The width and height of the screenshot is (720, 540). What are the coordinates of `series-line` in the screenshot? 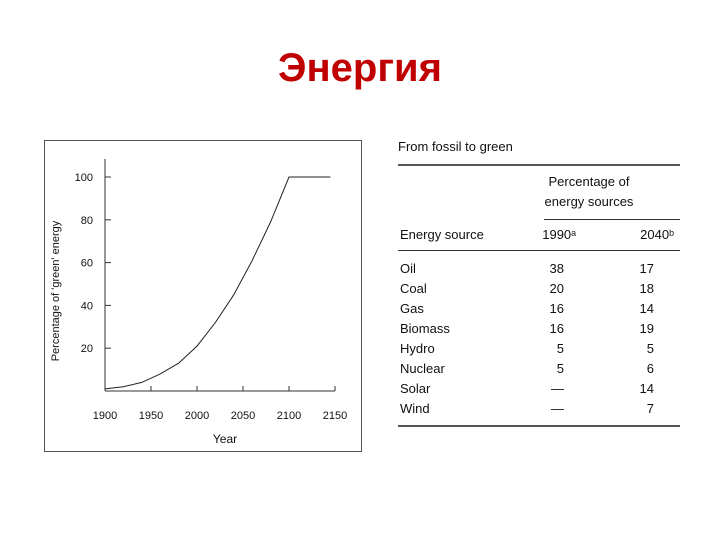 It's located at (217, 283).